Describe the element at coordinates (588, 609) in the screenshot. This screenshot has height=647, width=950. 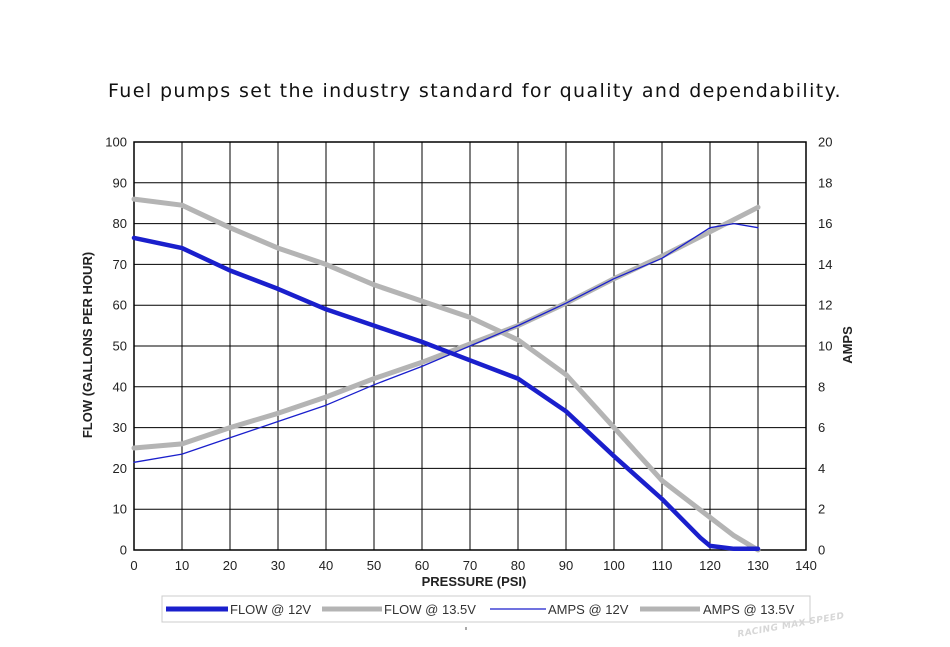
I see `legend-label: AMPS @ 12V` at that location.